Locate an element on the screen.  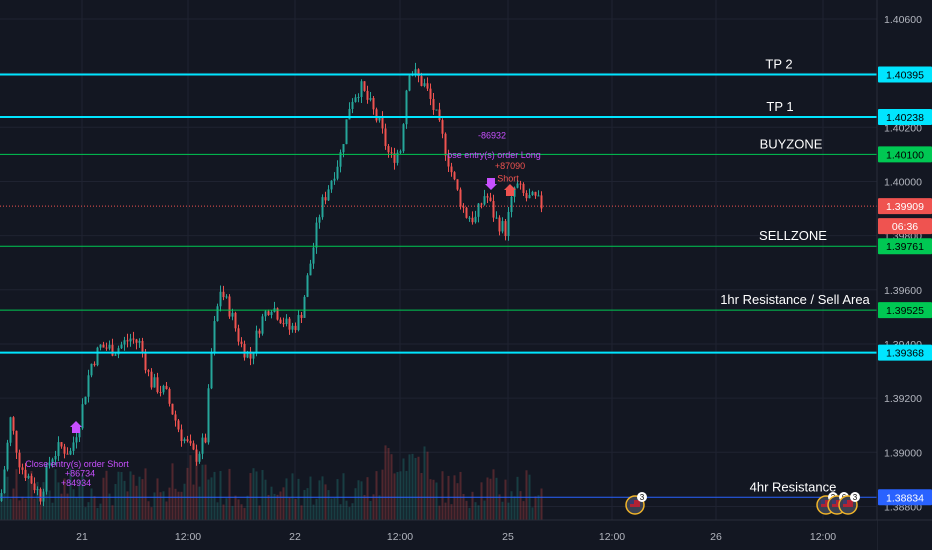
event-count: 3 is located at coordinates (642, 497).